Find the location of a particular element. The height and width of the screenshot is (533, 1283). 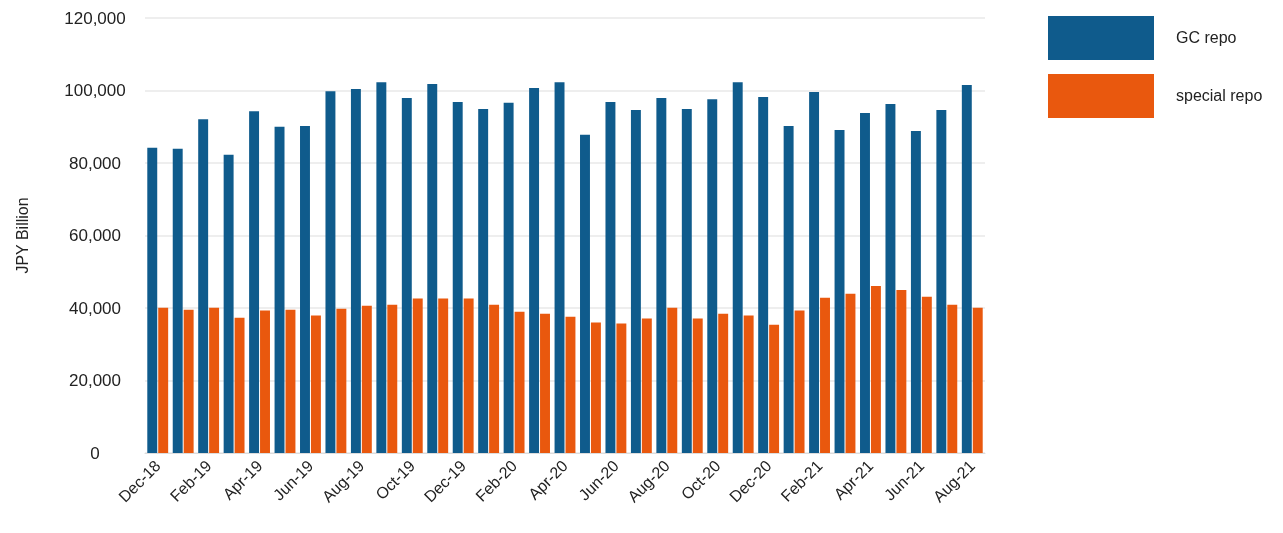

text: special repo is located at coordinates (1219, 96).